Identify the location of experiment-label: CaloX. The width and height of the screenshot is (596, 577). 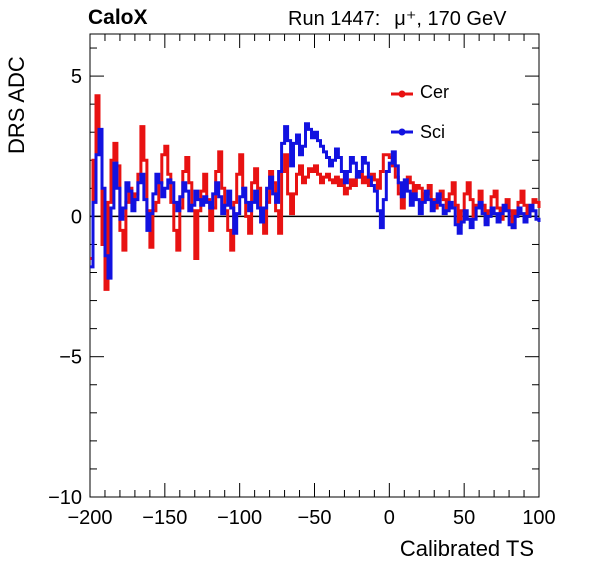
(118, 17).